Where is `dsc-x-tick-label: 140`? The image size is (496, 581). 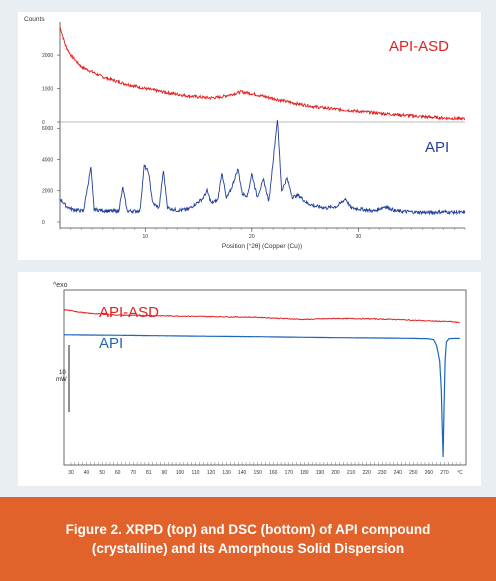
dsc-x-tick-label: 140 is located at coordinates (242, 473).